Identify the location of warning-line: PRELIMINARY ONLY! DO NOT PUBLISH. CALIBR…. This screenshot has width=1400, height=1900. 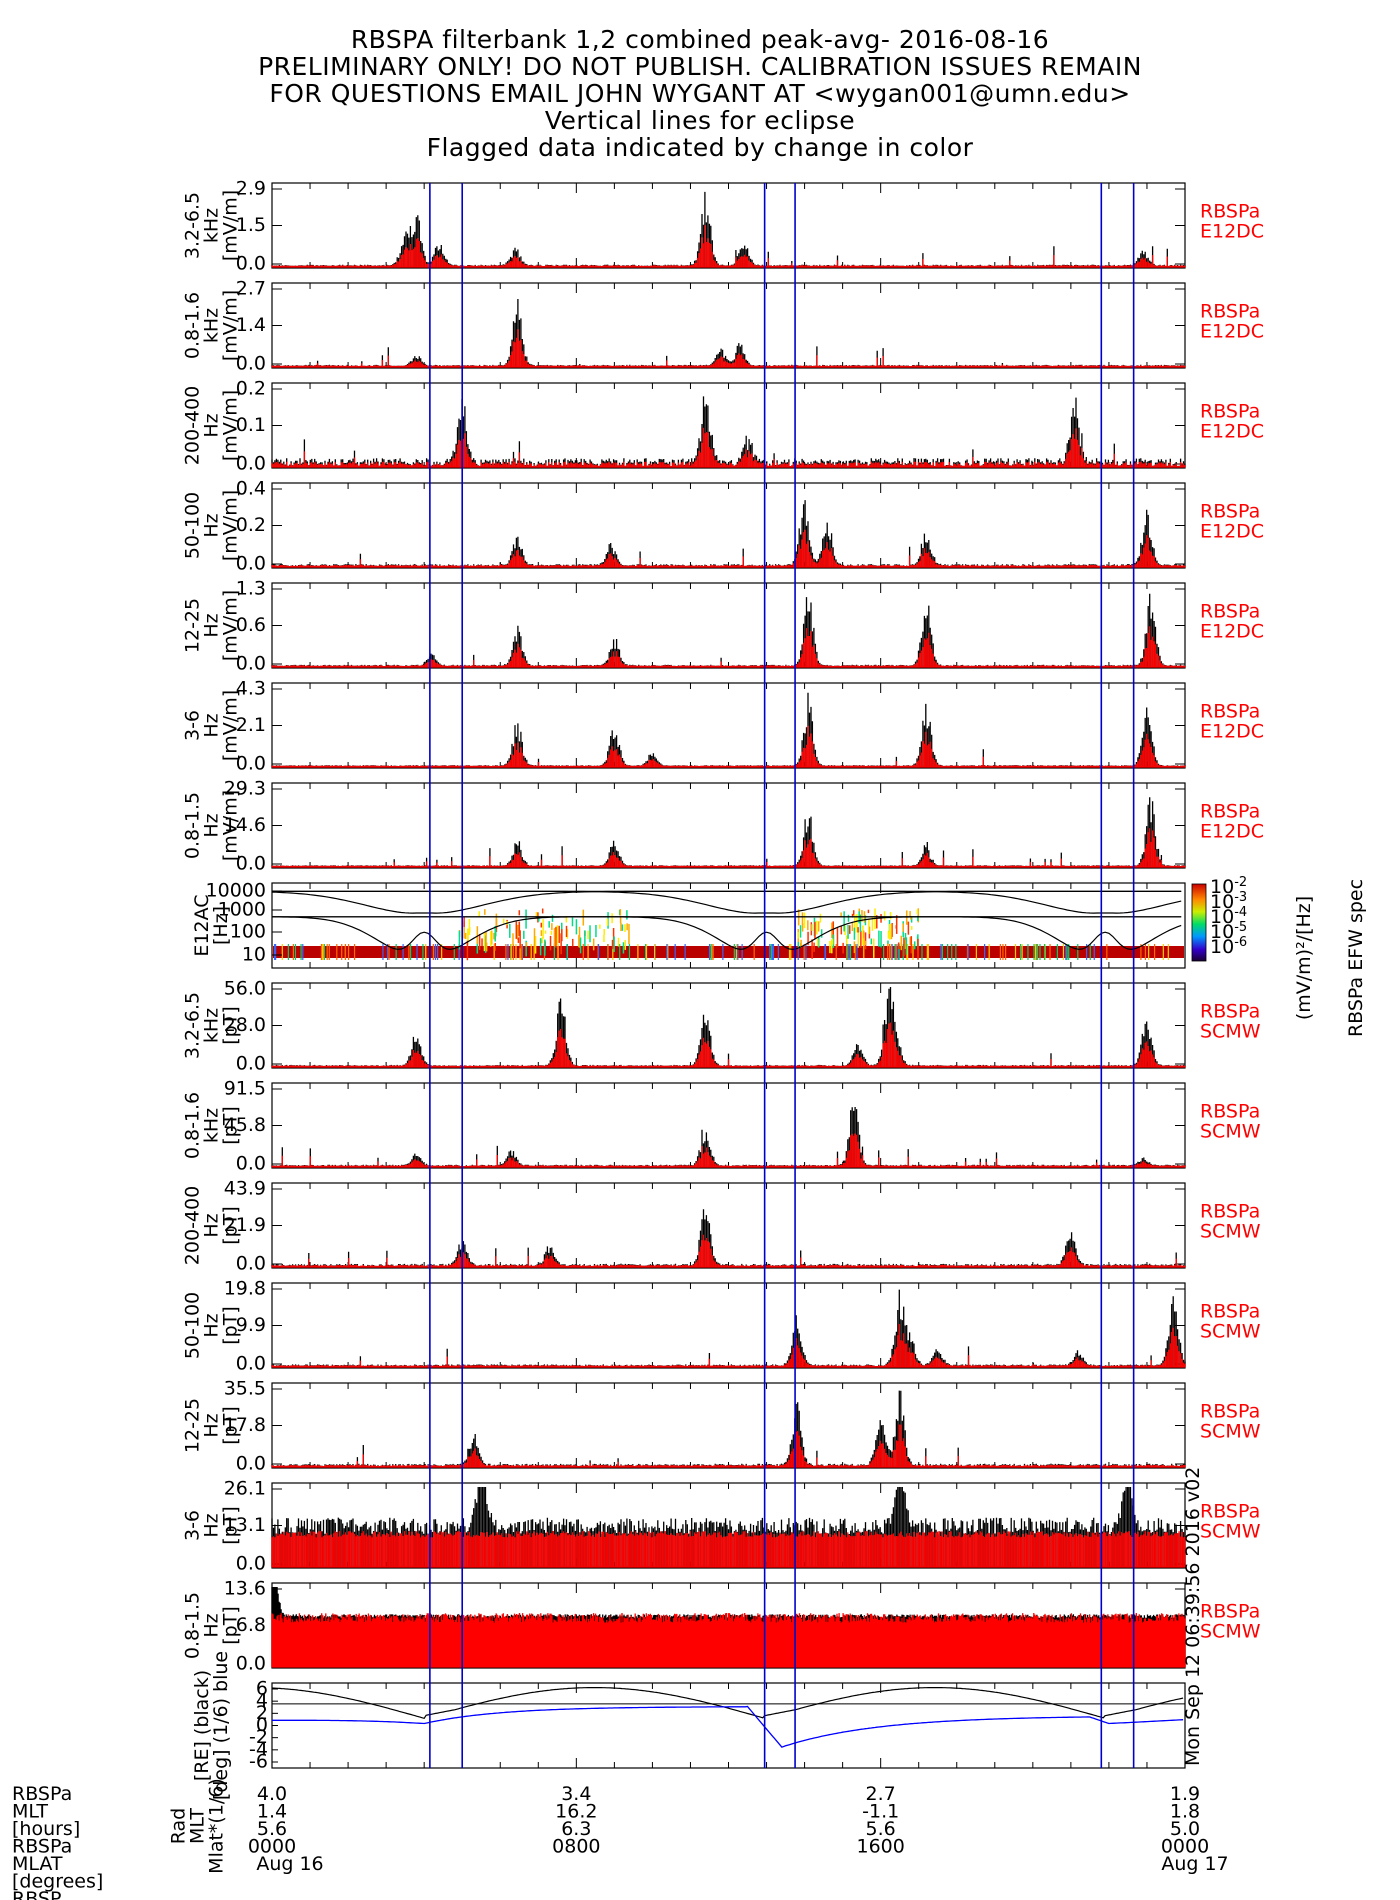
(700, 66).